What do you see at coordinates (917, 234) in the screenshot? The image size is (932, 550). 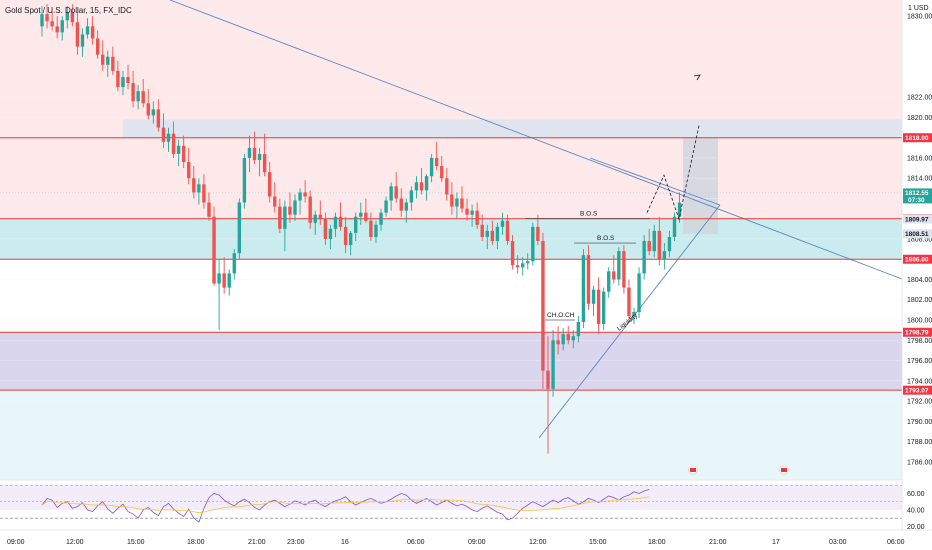 I see `price-tag-value: 1808.51` at bounding box center [917, 234].